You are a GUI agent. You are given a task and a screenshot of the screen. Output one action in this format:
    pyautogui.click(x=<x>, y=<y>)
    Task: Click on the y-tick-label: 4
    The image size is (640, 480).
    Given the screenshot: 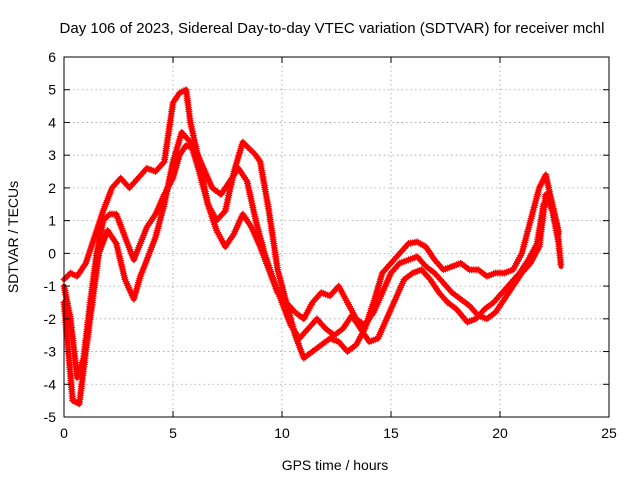 What is the action you would take?
    pyautogui.click(x=52, y=122)
    